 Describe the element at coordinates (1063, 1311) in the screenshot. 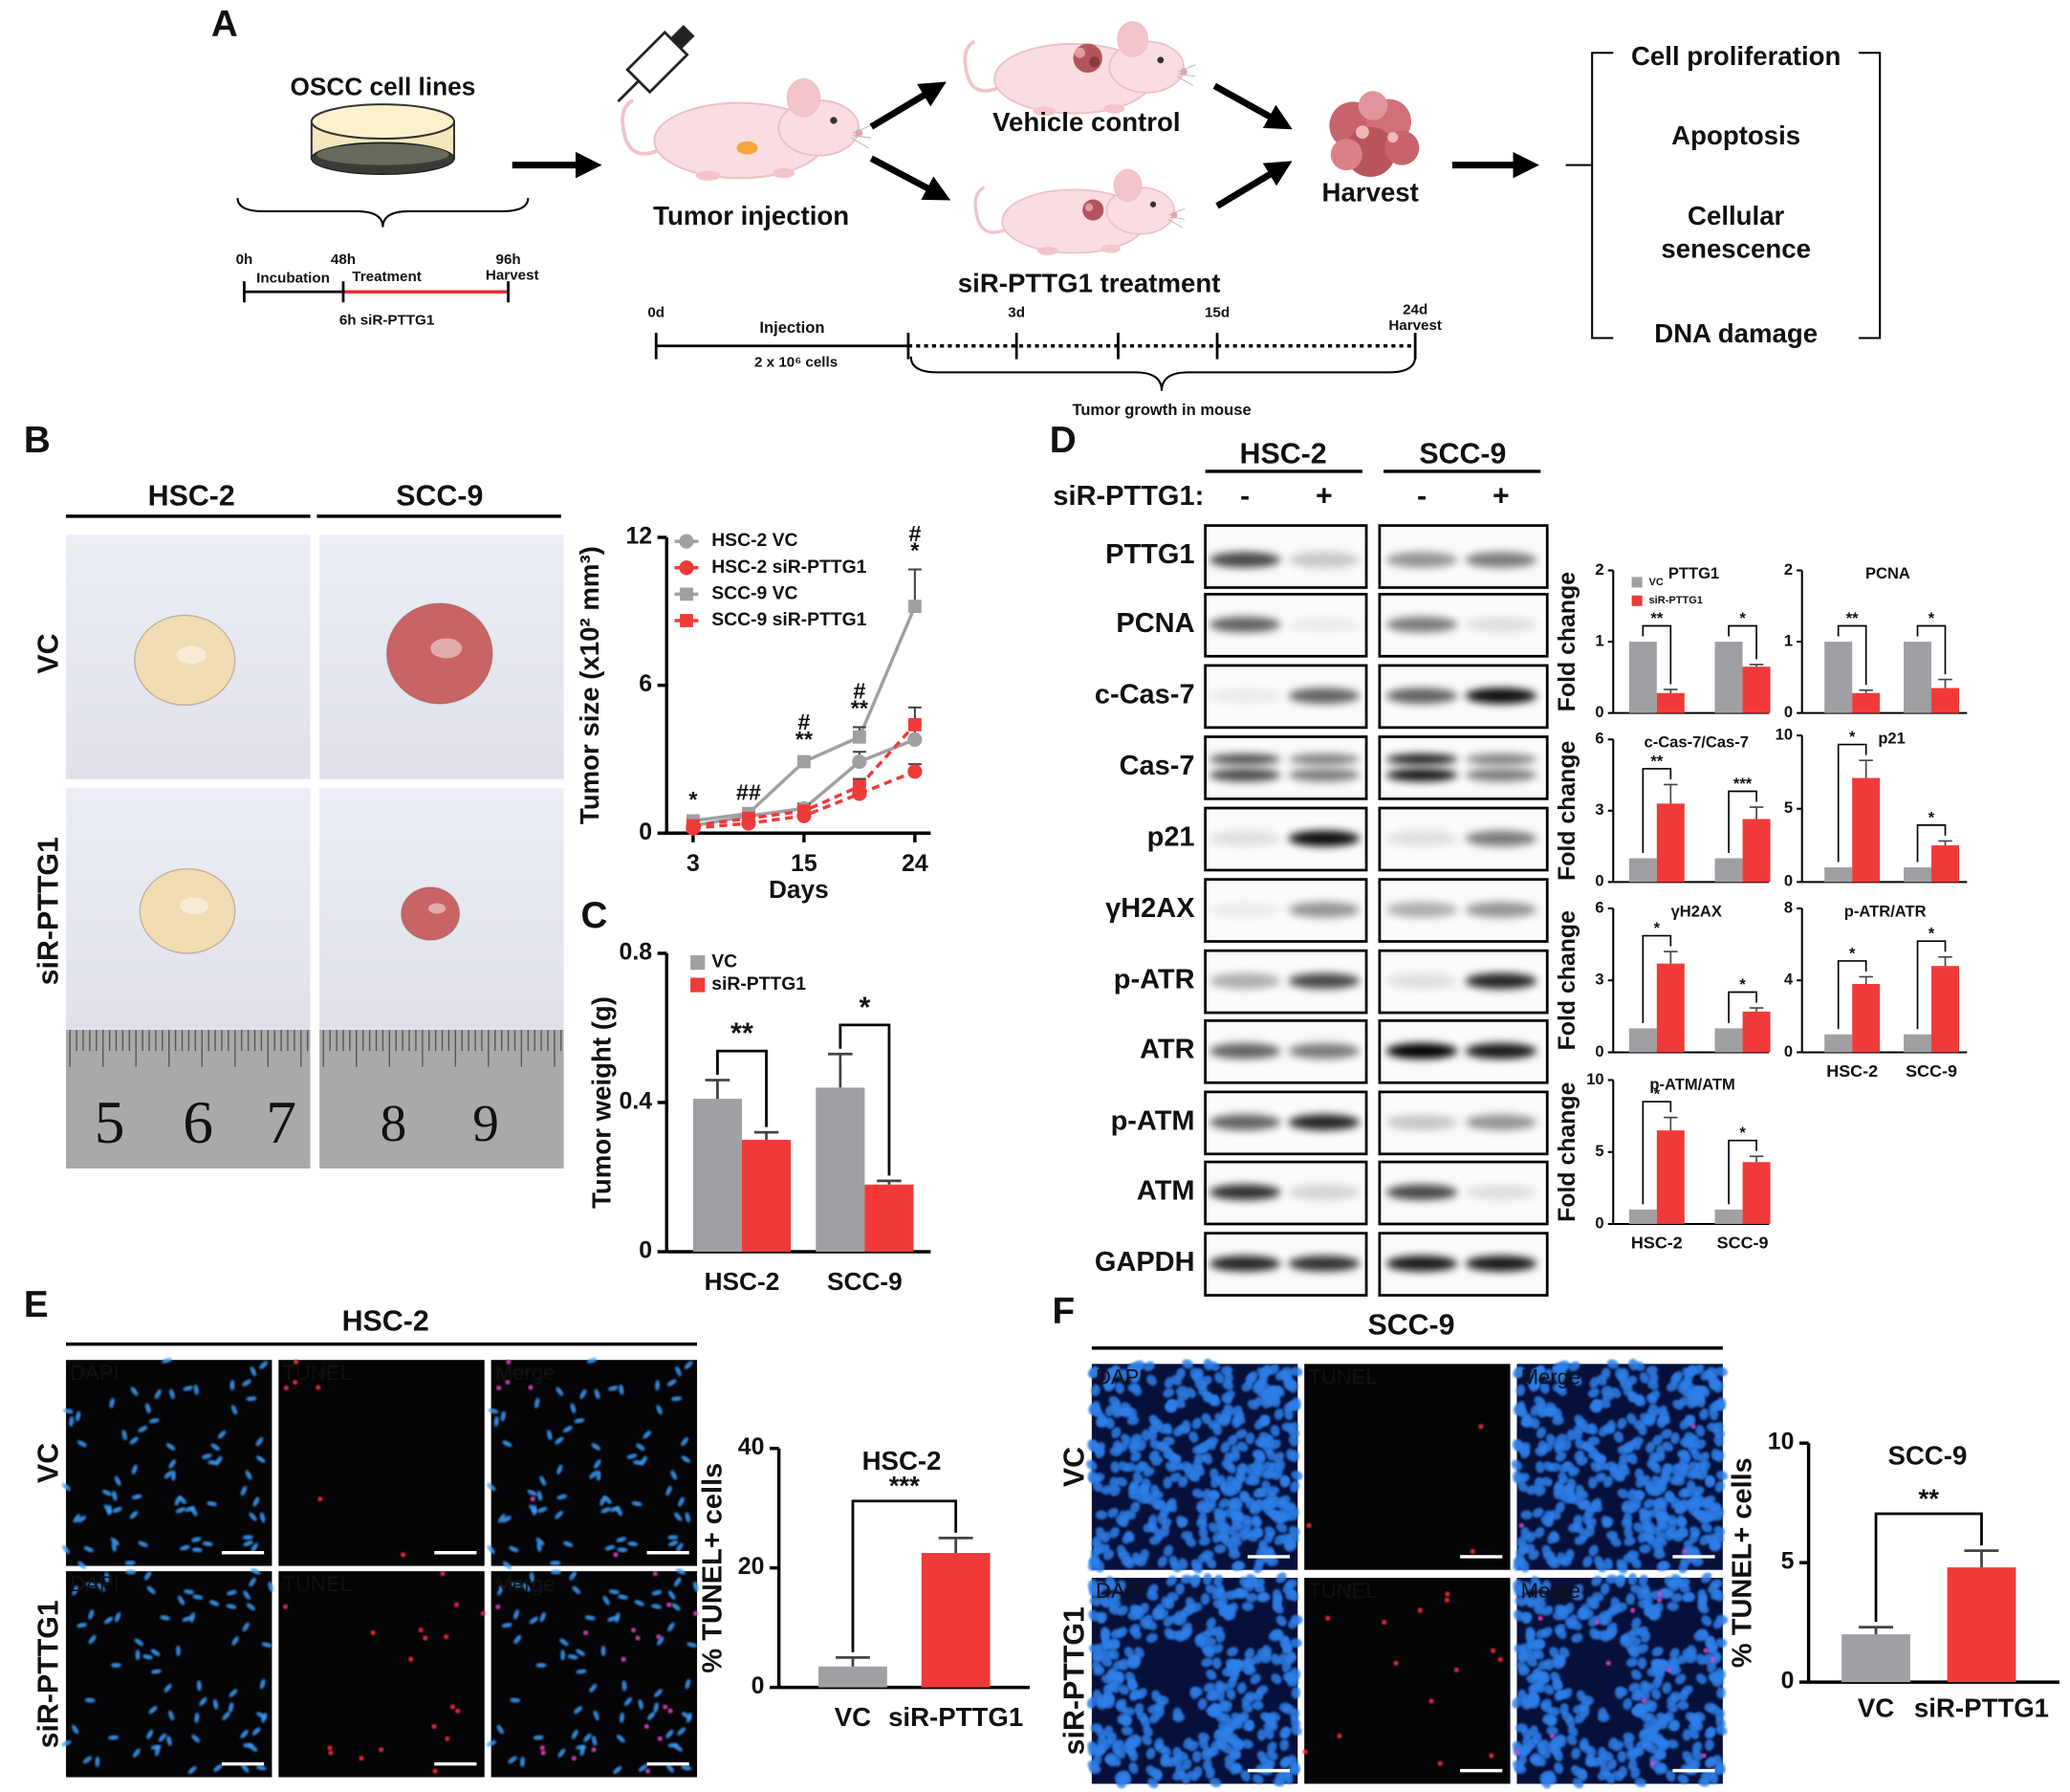

I see `panel-label: F` at that location.